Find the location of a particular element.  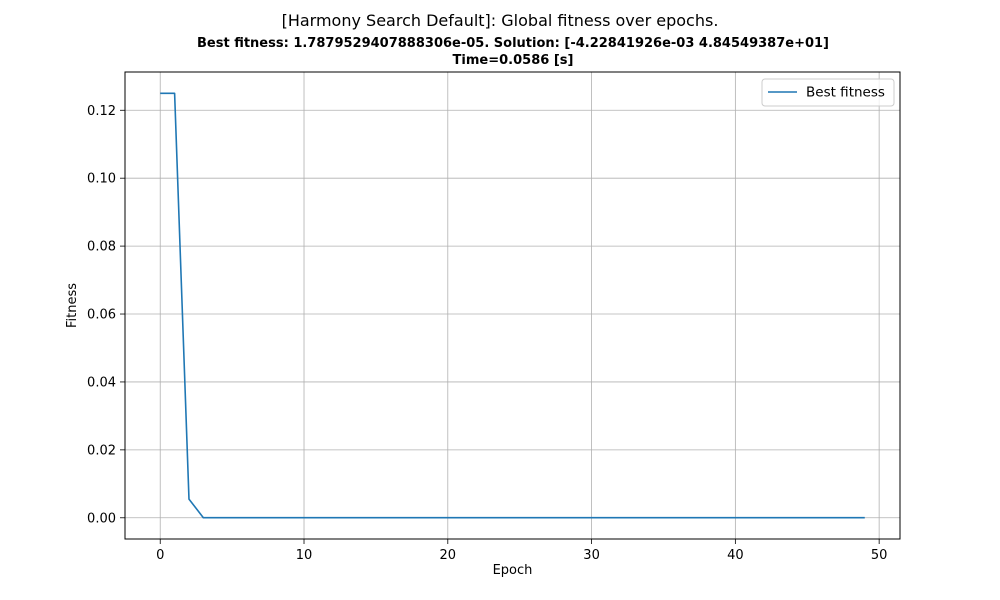

x-tick-label: 40 is located at coordinates (735, 555).